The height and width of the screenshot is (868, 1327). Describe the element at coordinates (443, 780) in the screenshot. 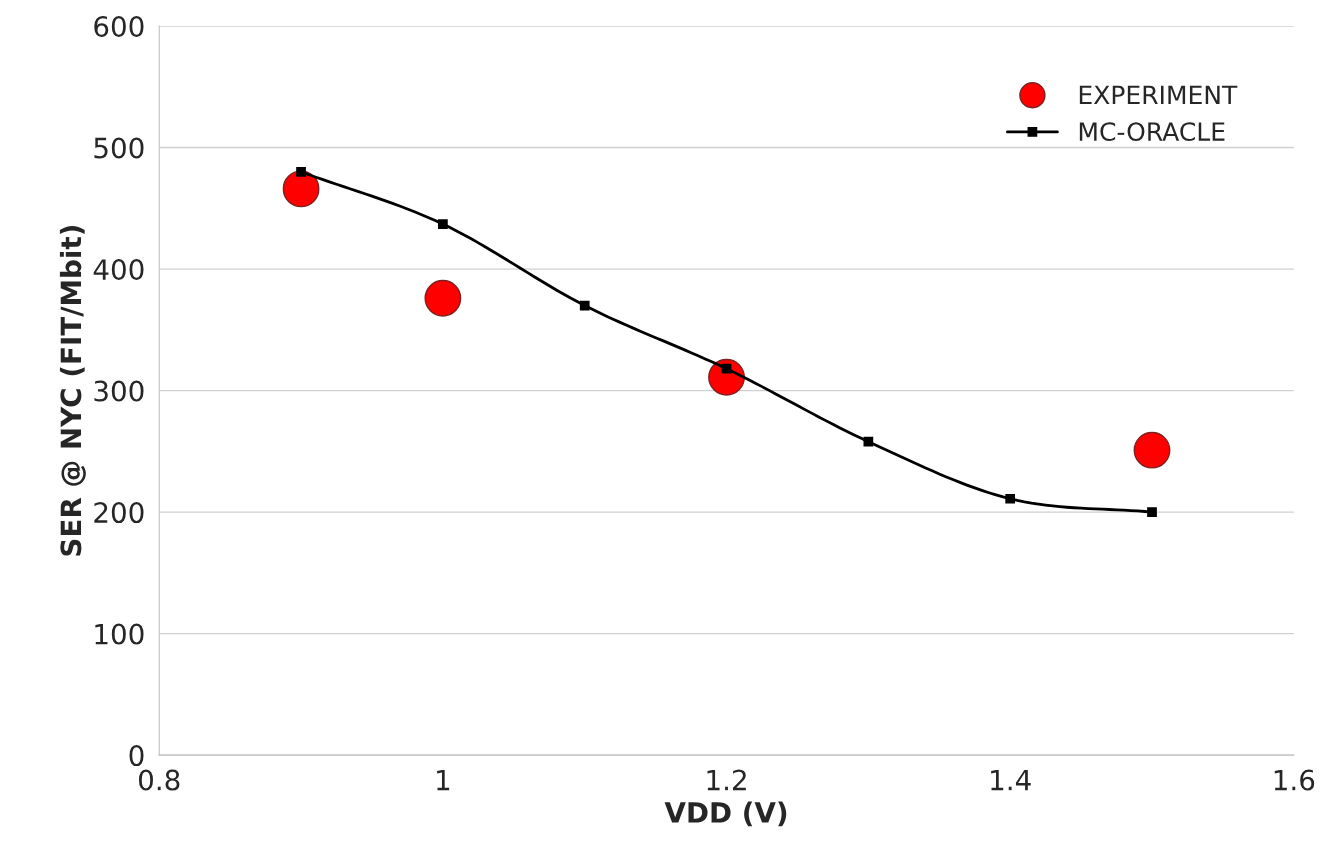

I see `x-tick-label: 1` at that location.